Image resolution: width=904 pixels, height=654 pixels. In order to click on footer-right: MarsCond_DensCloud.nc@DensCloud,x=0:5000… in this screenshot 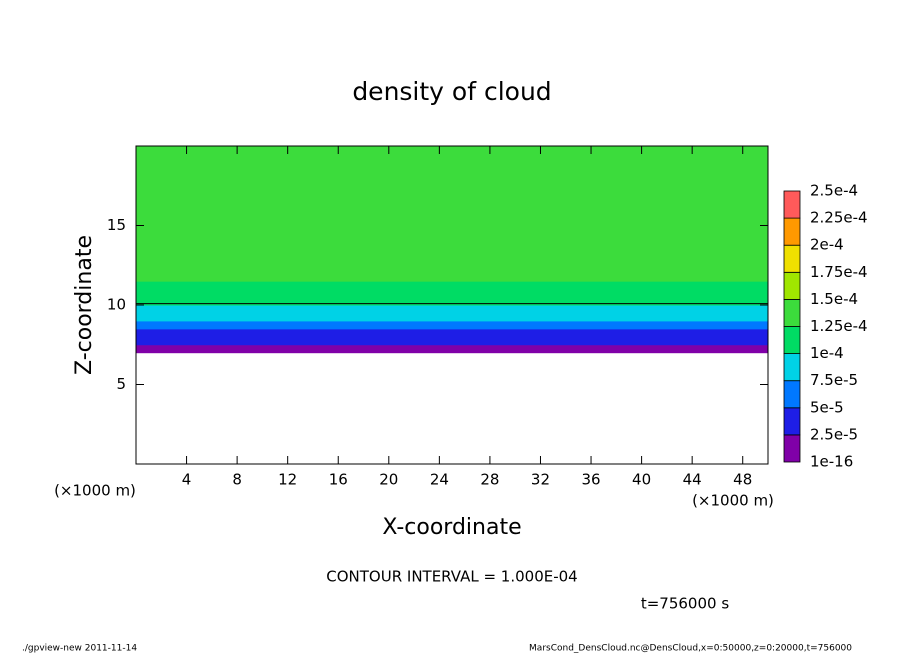, I will do `click(690, 649)`.